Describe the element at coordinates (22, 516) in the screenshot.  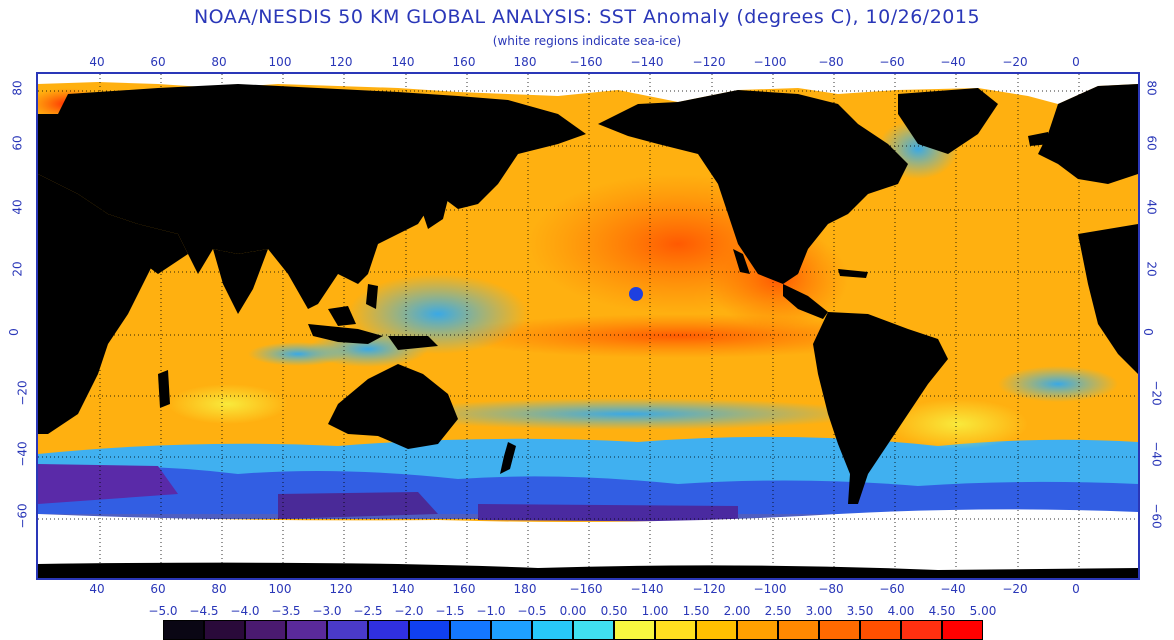
I see `left-lat-label: −60` at that location.